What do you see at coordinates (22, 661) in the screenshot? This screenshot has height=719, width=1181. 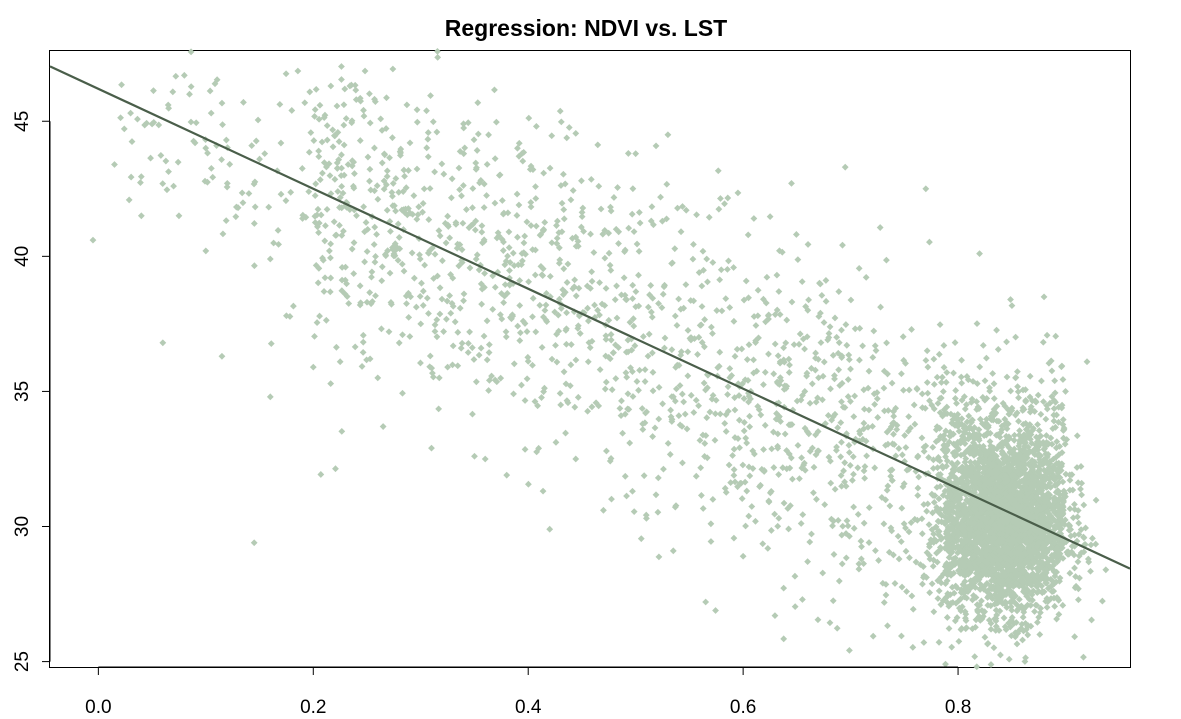 I see `y-tick-label: 25` at bounding box center [22, 661].